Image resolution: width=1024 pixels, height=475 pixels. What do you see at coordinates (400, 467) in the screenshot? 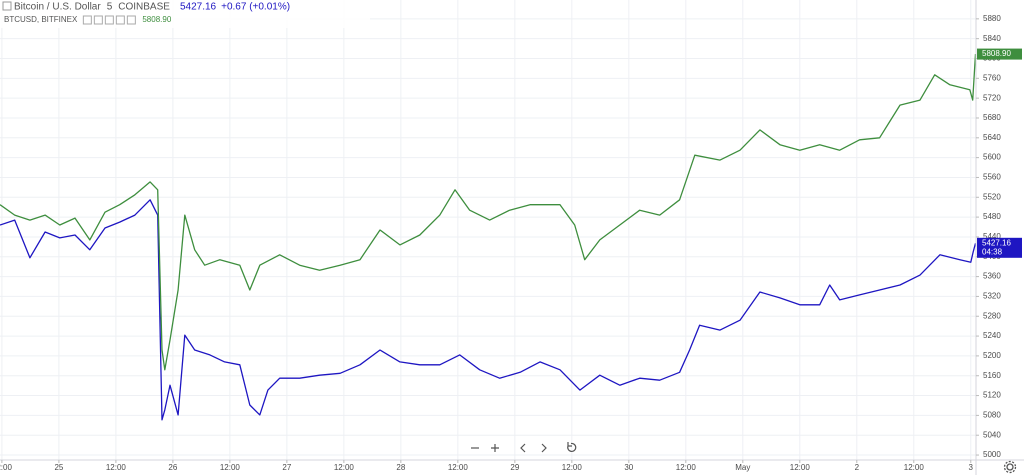
I see `x-tick-label: 28` at bounding box center [400, 467].